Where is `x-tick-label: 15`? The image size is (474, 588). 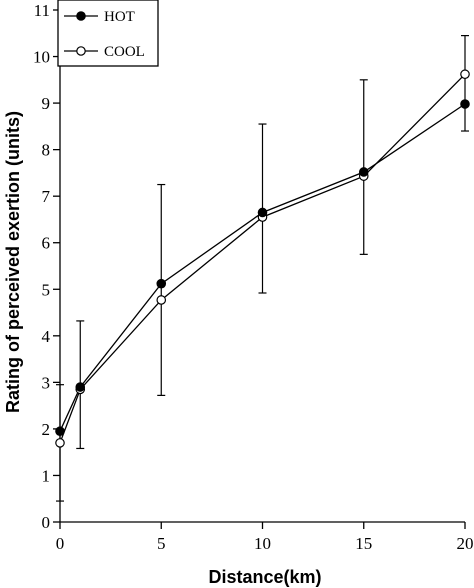 x-tick-label: 15 is located at coordinates (363, 543).